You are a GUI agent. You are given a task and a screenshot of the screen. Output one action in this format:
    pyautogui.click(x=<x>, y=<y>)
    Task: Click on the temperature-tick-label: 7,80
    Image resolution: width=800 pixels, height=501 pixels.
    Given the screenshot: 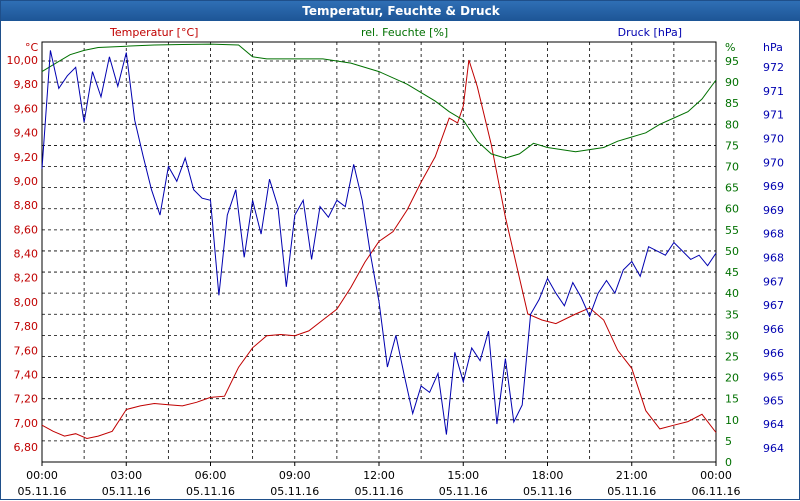 What is the action you would take?
    pyautogui.click(x=26, y=326)
    